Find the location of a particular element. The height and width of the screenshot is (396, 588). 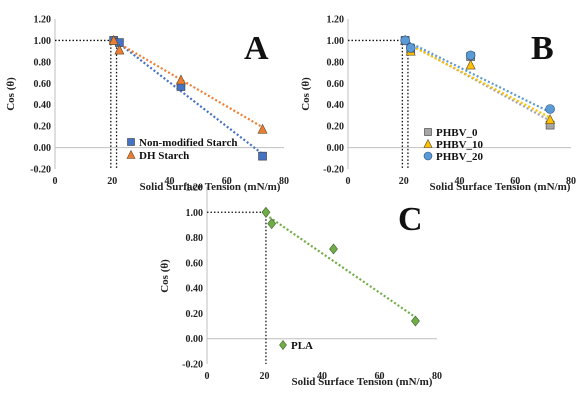

legend-label: Non-modified Starch is located at coordinates (188, 143).